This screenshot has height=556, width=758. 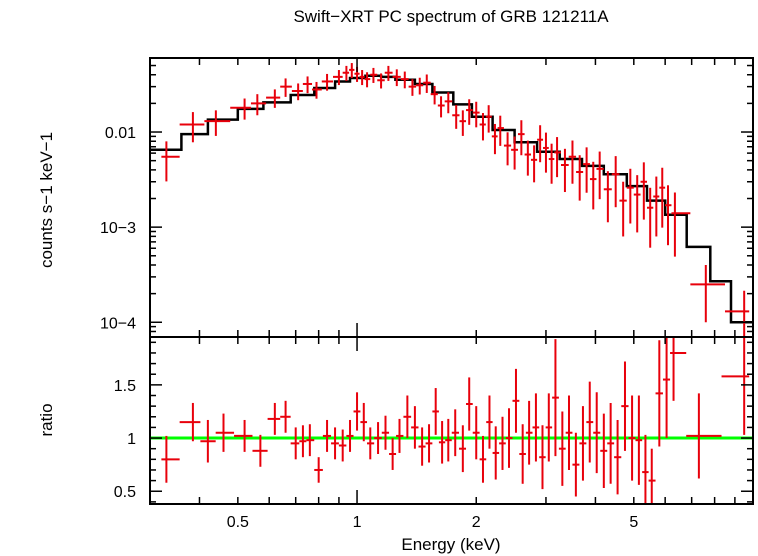 I want to click on ratio-x-tick-label: 0.5, so click(x=238, y=522).